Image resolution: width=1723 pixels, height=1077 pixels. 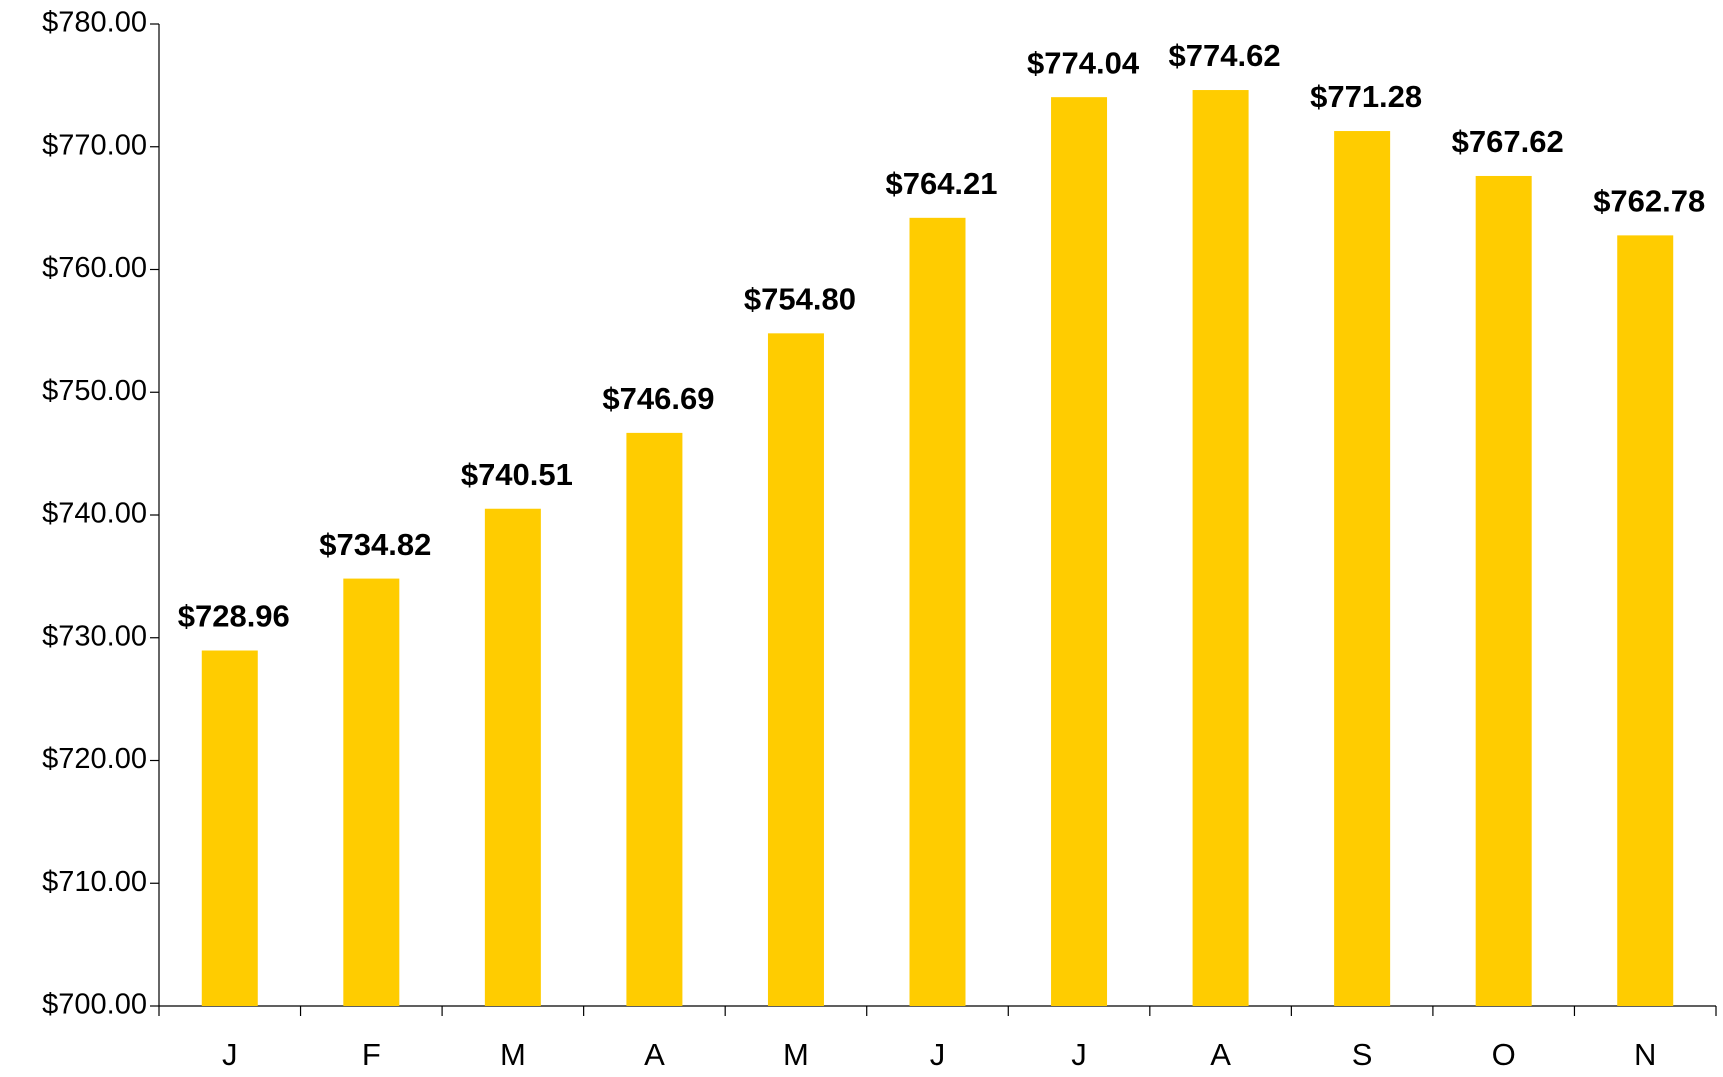 What do you see at coordinates (517, 474) in the screenshot?
I see `value-label: $740.51` at bounding box center [517, 474].